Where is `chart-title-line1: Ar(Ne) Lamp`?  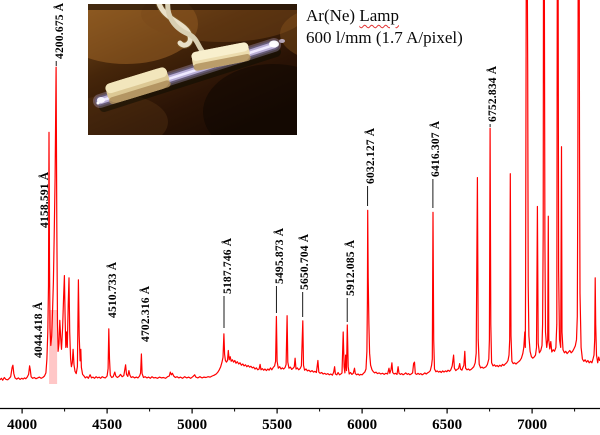
chart-title-line1: Ar(Ne) Lamp is located at coordinates (384, 16).